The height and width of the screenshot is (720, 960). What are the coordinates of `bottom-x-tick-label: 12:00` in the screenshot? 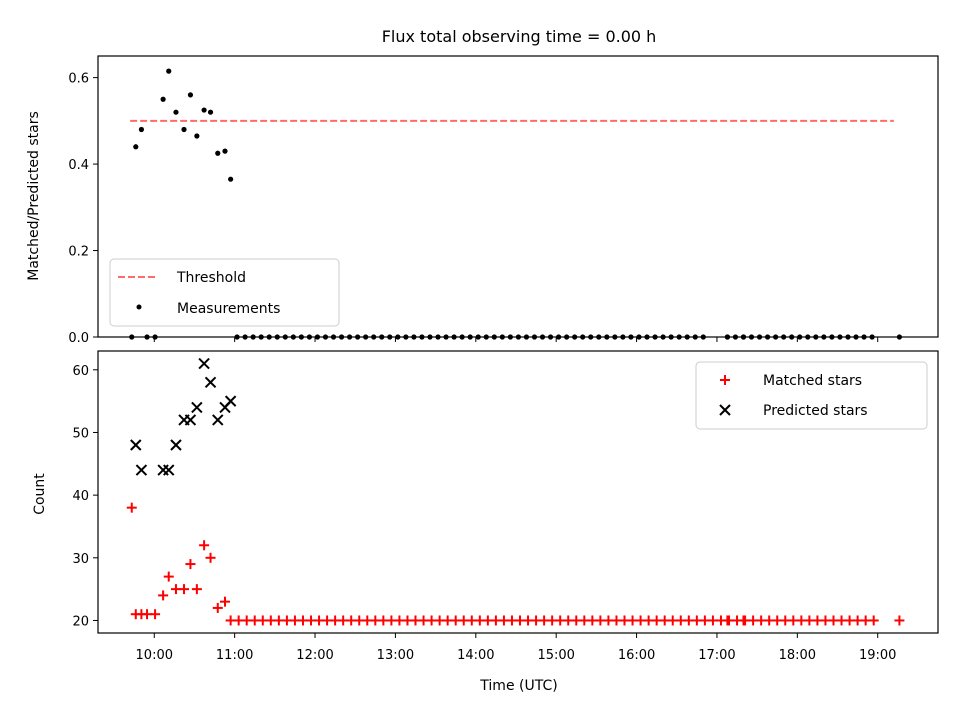 It's located at (314, 655).